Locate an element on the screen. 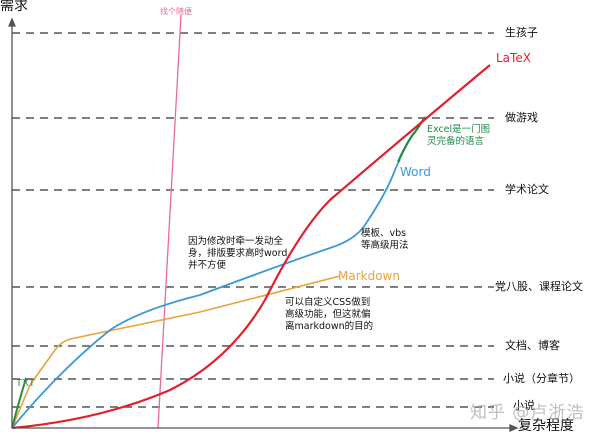 The height and width of the screenshot is (437, 600). level-label: 党八股、课程论文 is located at coordinates (539, 286).